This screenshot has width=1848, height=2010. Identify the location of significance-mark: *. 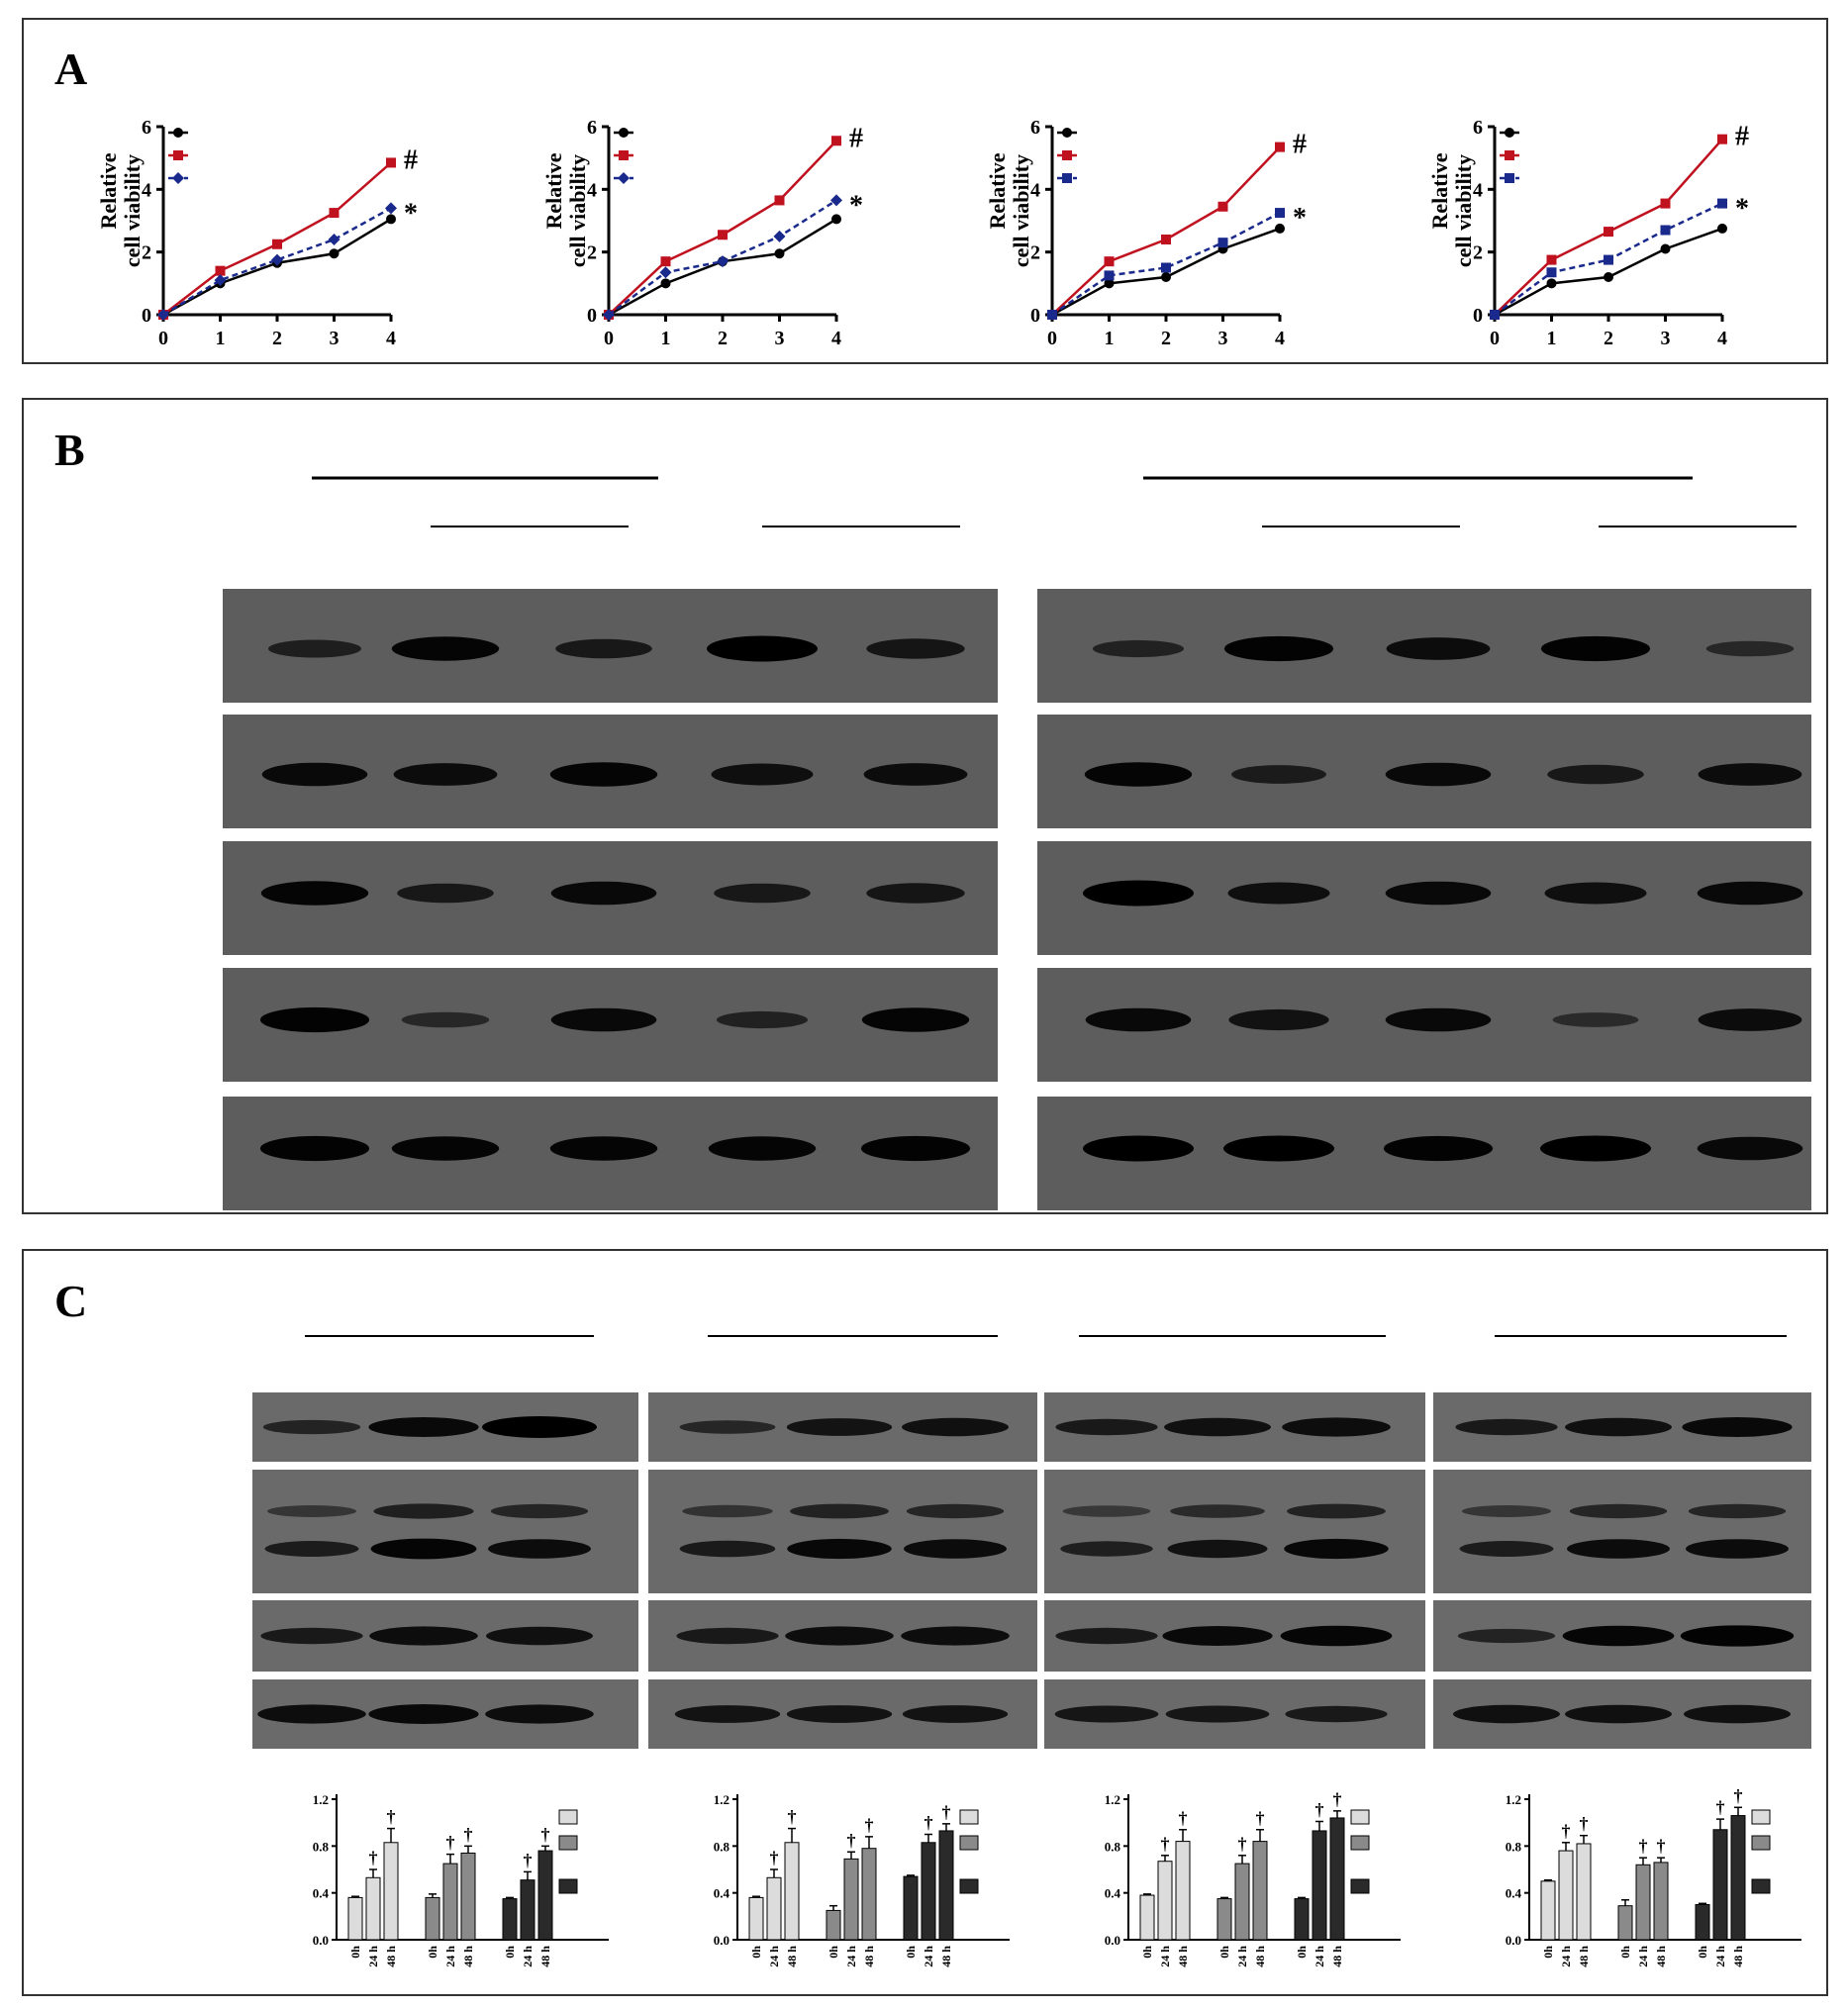
(856, 206).